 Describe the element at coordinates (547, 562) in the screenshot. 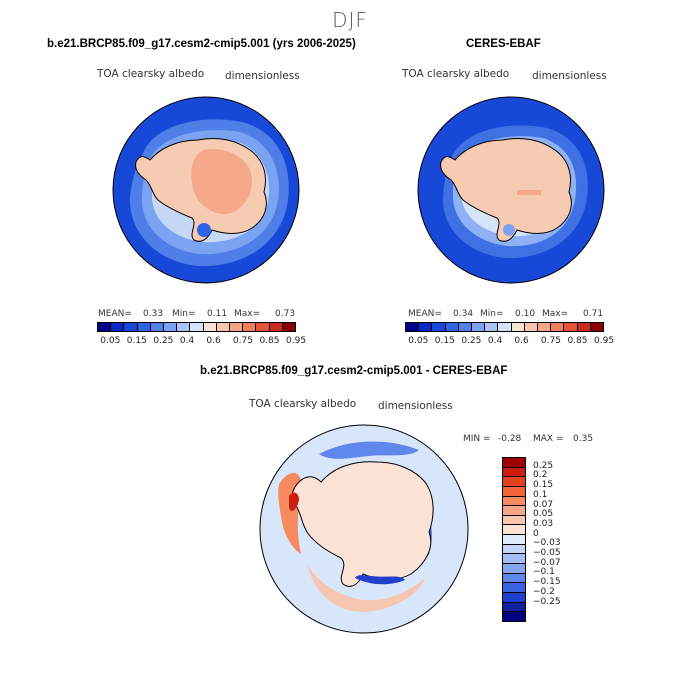

I see `colorbar-tick-label: −0.07` at that location.